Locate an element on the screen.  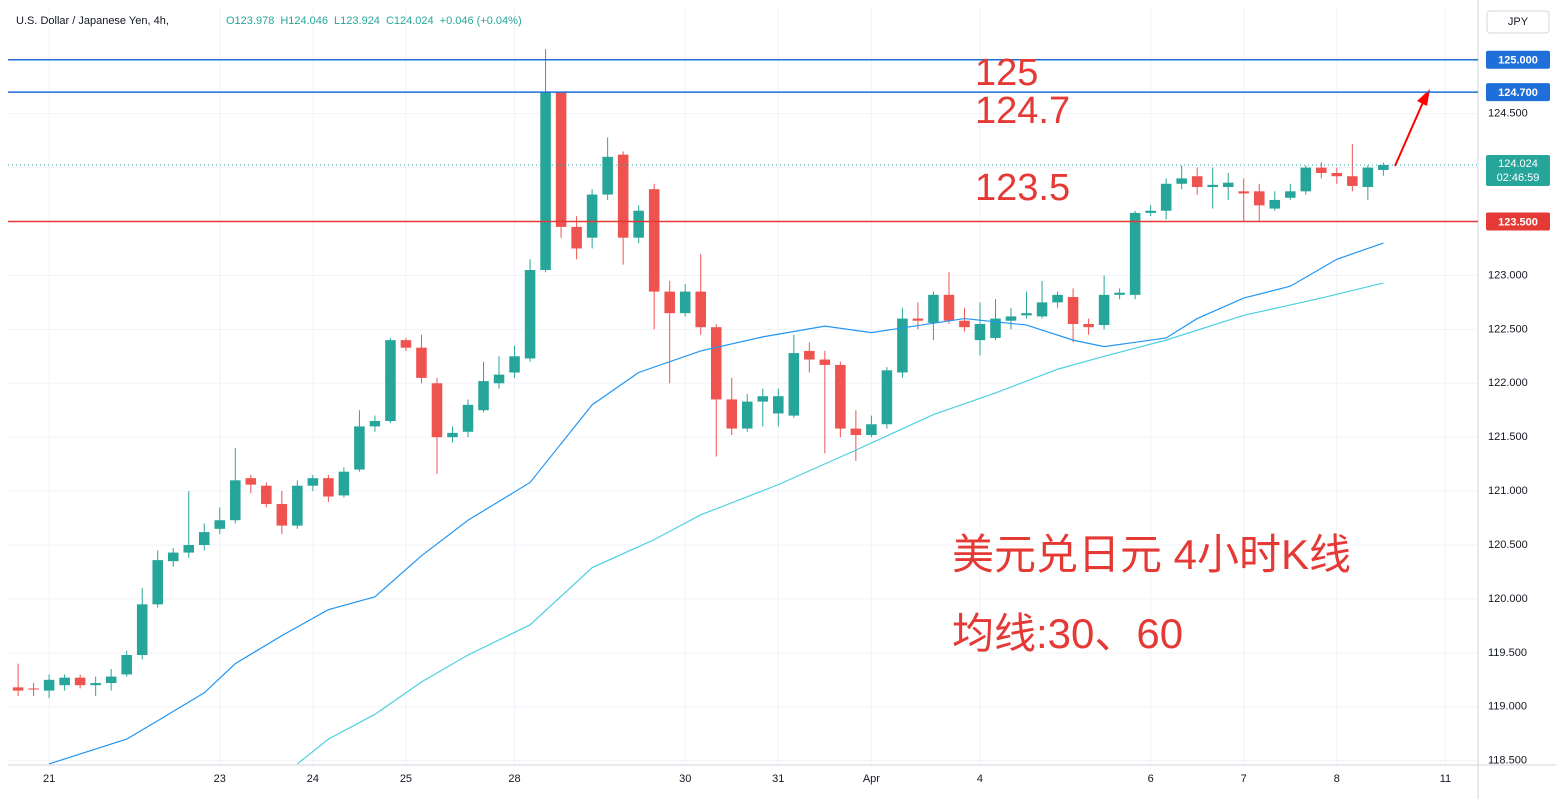
x-tick-label: 24 is located at coordinates (313, 779).